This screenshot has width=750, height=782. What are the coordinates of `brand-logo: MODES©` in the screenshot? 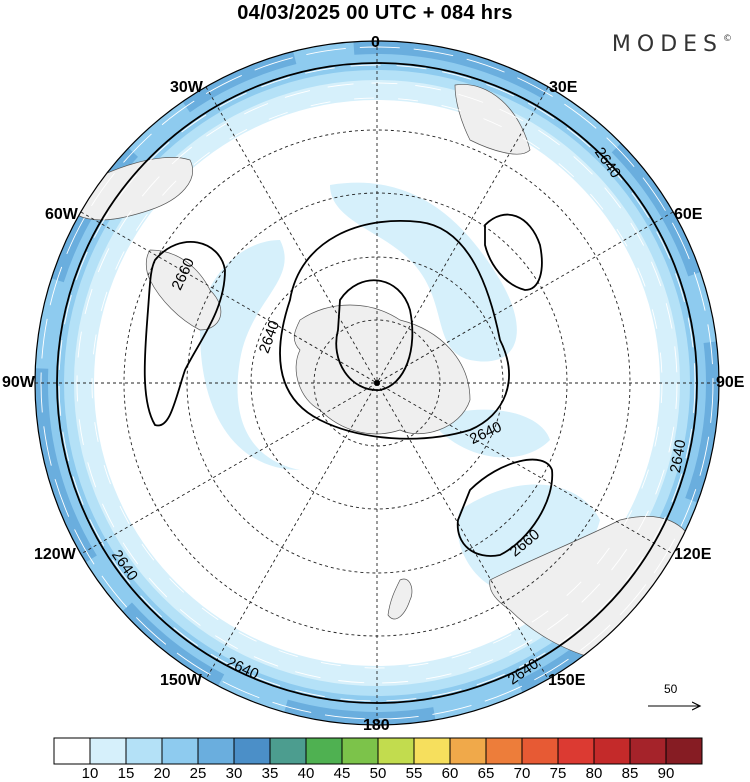 It's located at (672, 44).